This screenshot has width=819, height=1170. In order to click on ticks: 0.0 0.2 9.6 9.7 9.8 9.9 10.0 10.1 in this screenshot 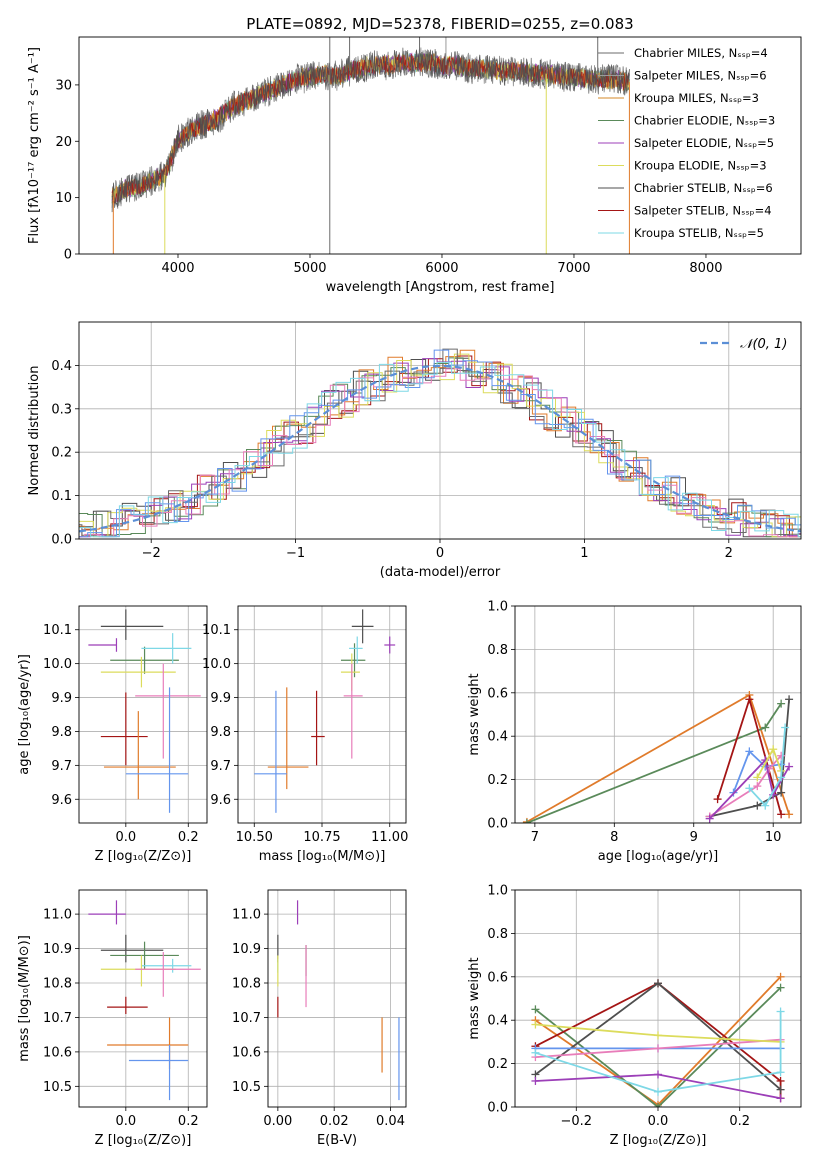, I will do `click(121, 734)`.